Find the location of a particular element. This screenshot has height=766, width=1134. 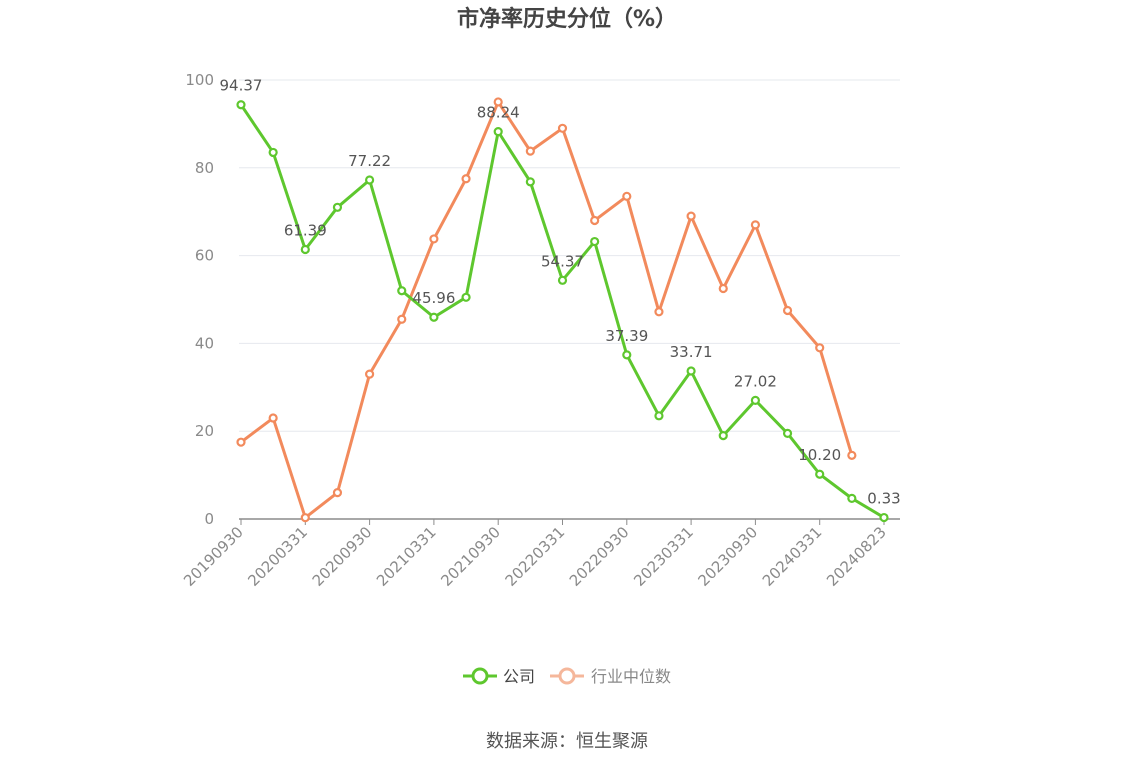

y-tick-label: 60 is located at coordinates (204, 256).